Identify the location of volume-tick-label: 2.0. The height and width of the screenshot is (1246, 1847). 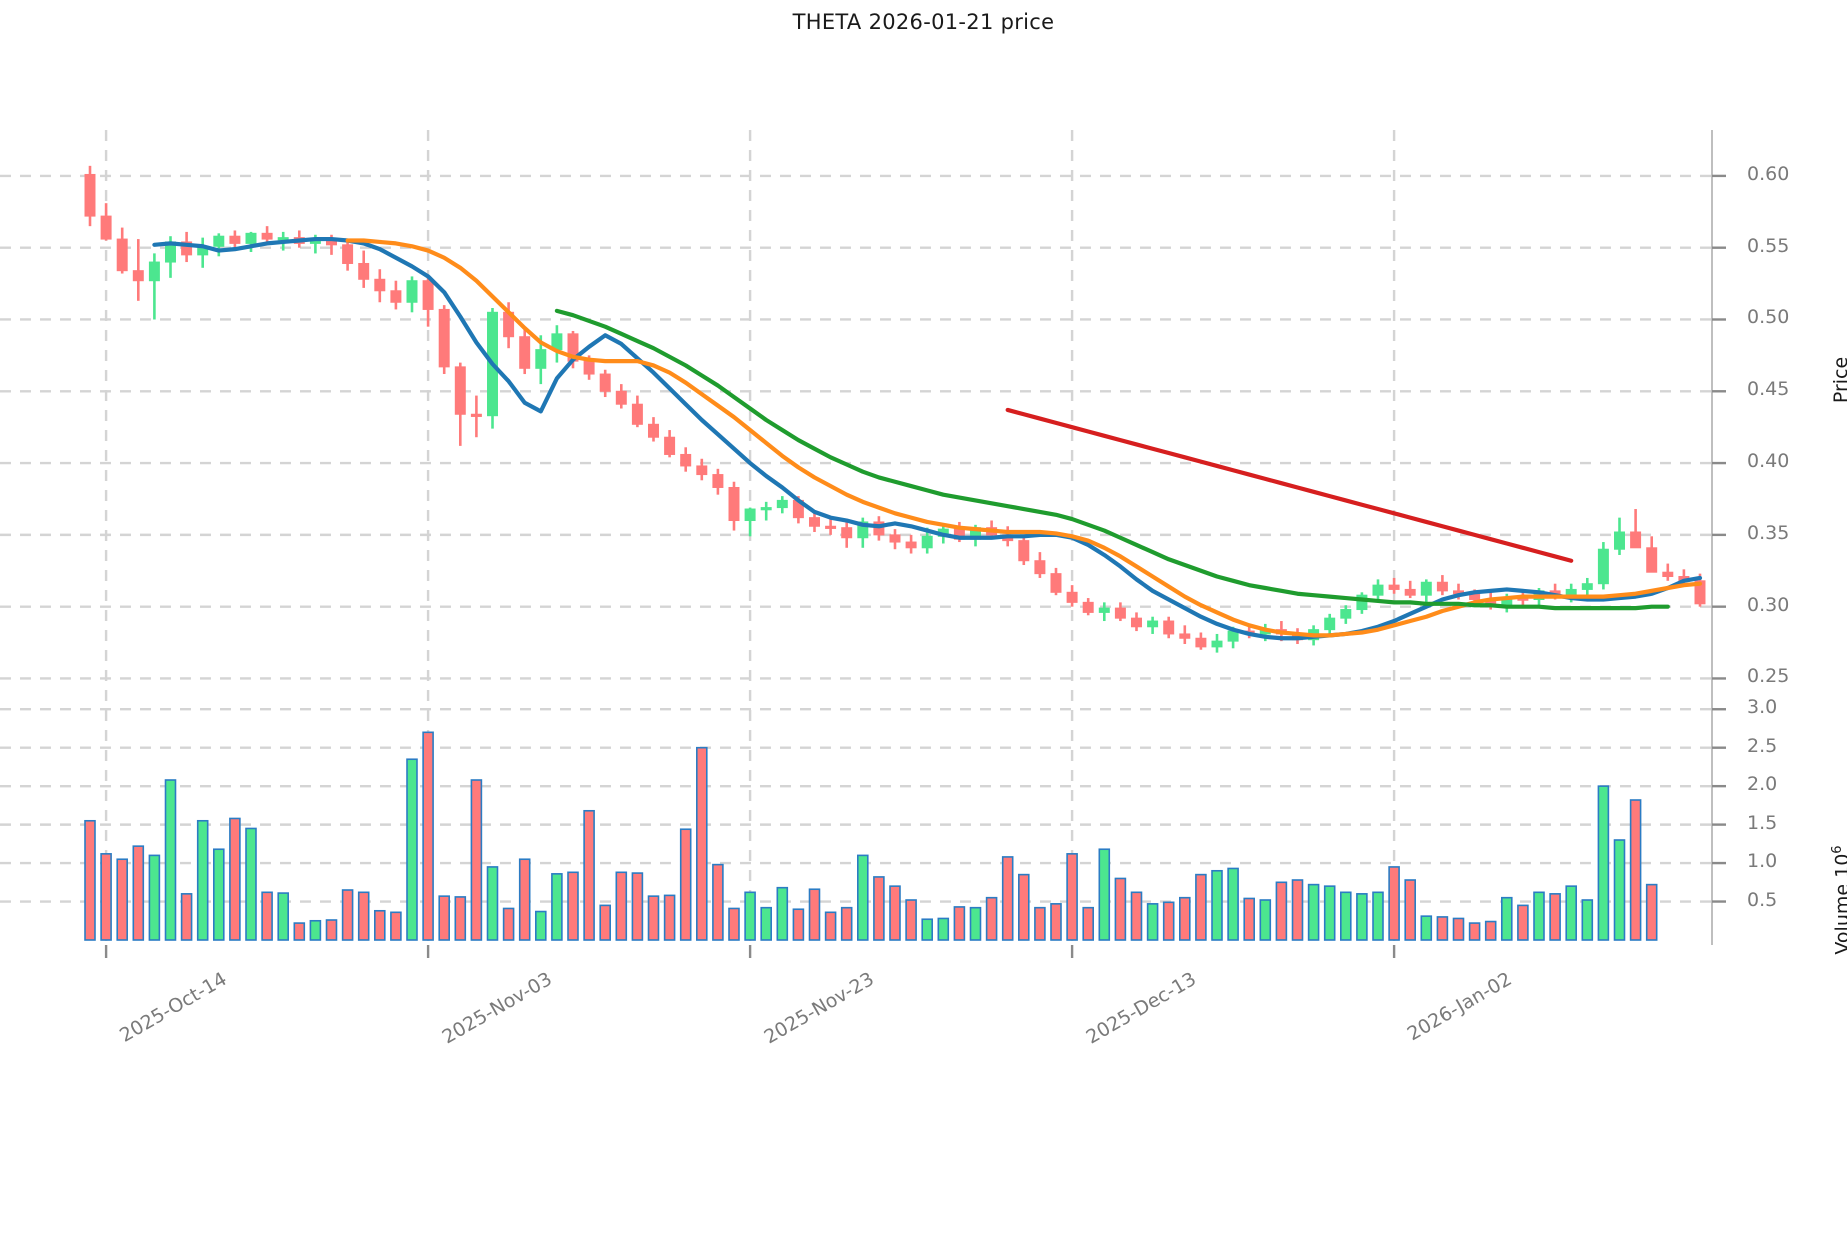
(1762, 784).